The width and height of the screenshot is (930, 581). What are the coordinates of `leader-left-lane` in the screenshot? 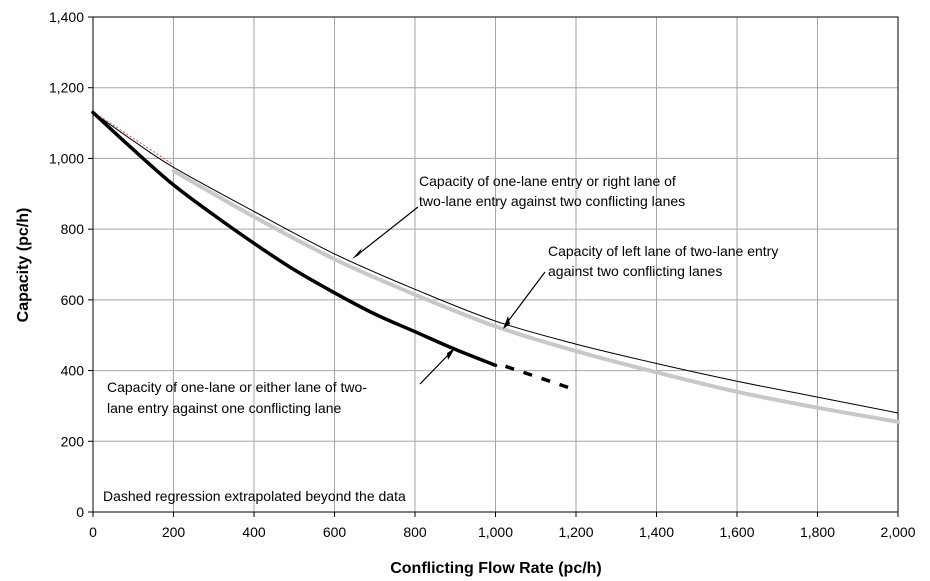 It's located at (525, 298).